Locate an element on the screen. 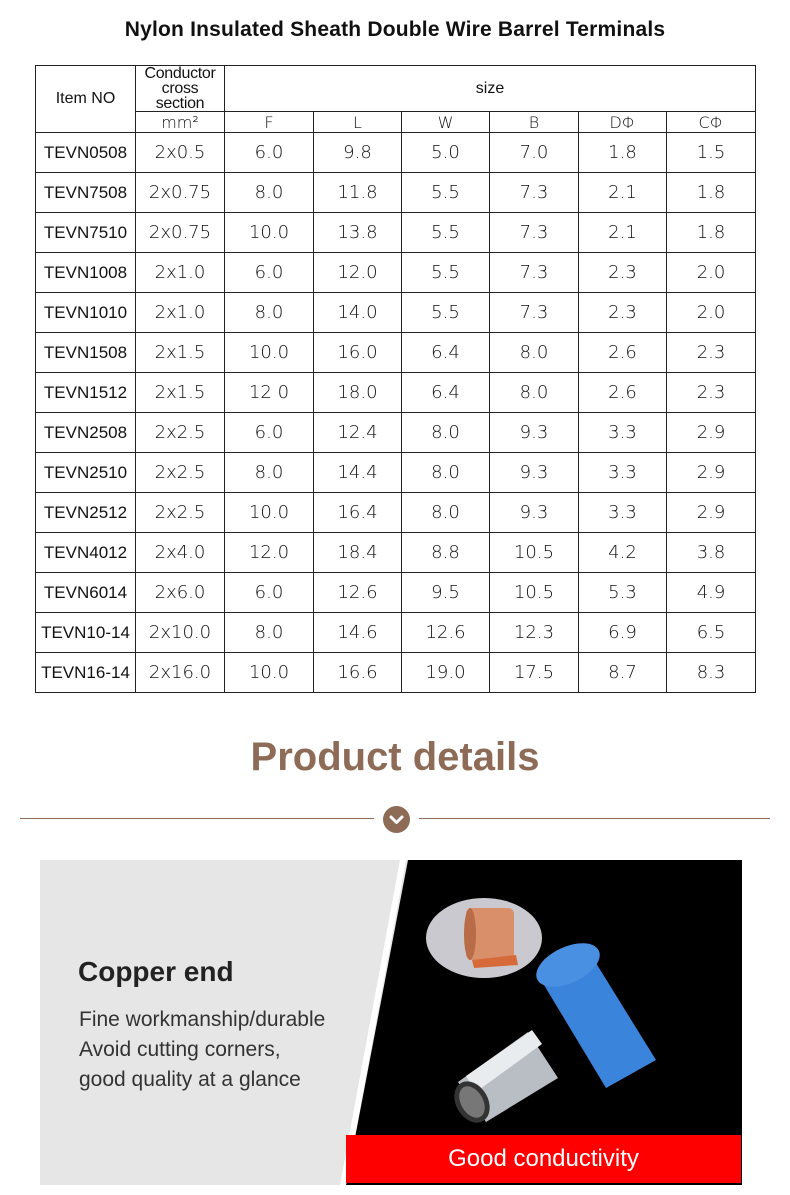 This screenshot has height=1195, width=790. size-cell: 1.8 is located at coordinates (711, 192).